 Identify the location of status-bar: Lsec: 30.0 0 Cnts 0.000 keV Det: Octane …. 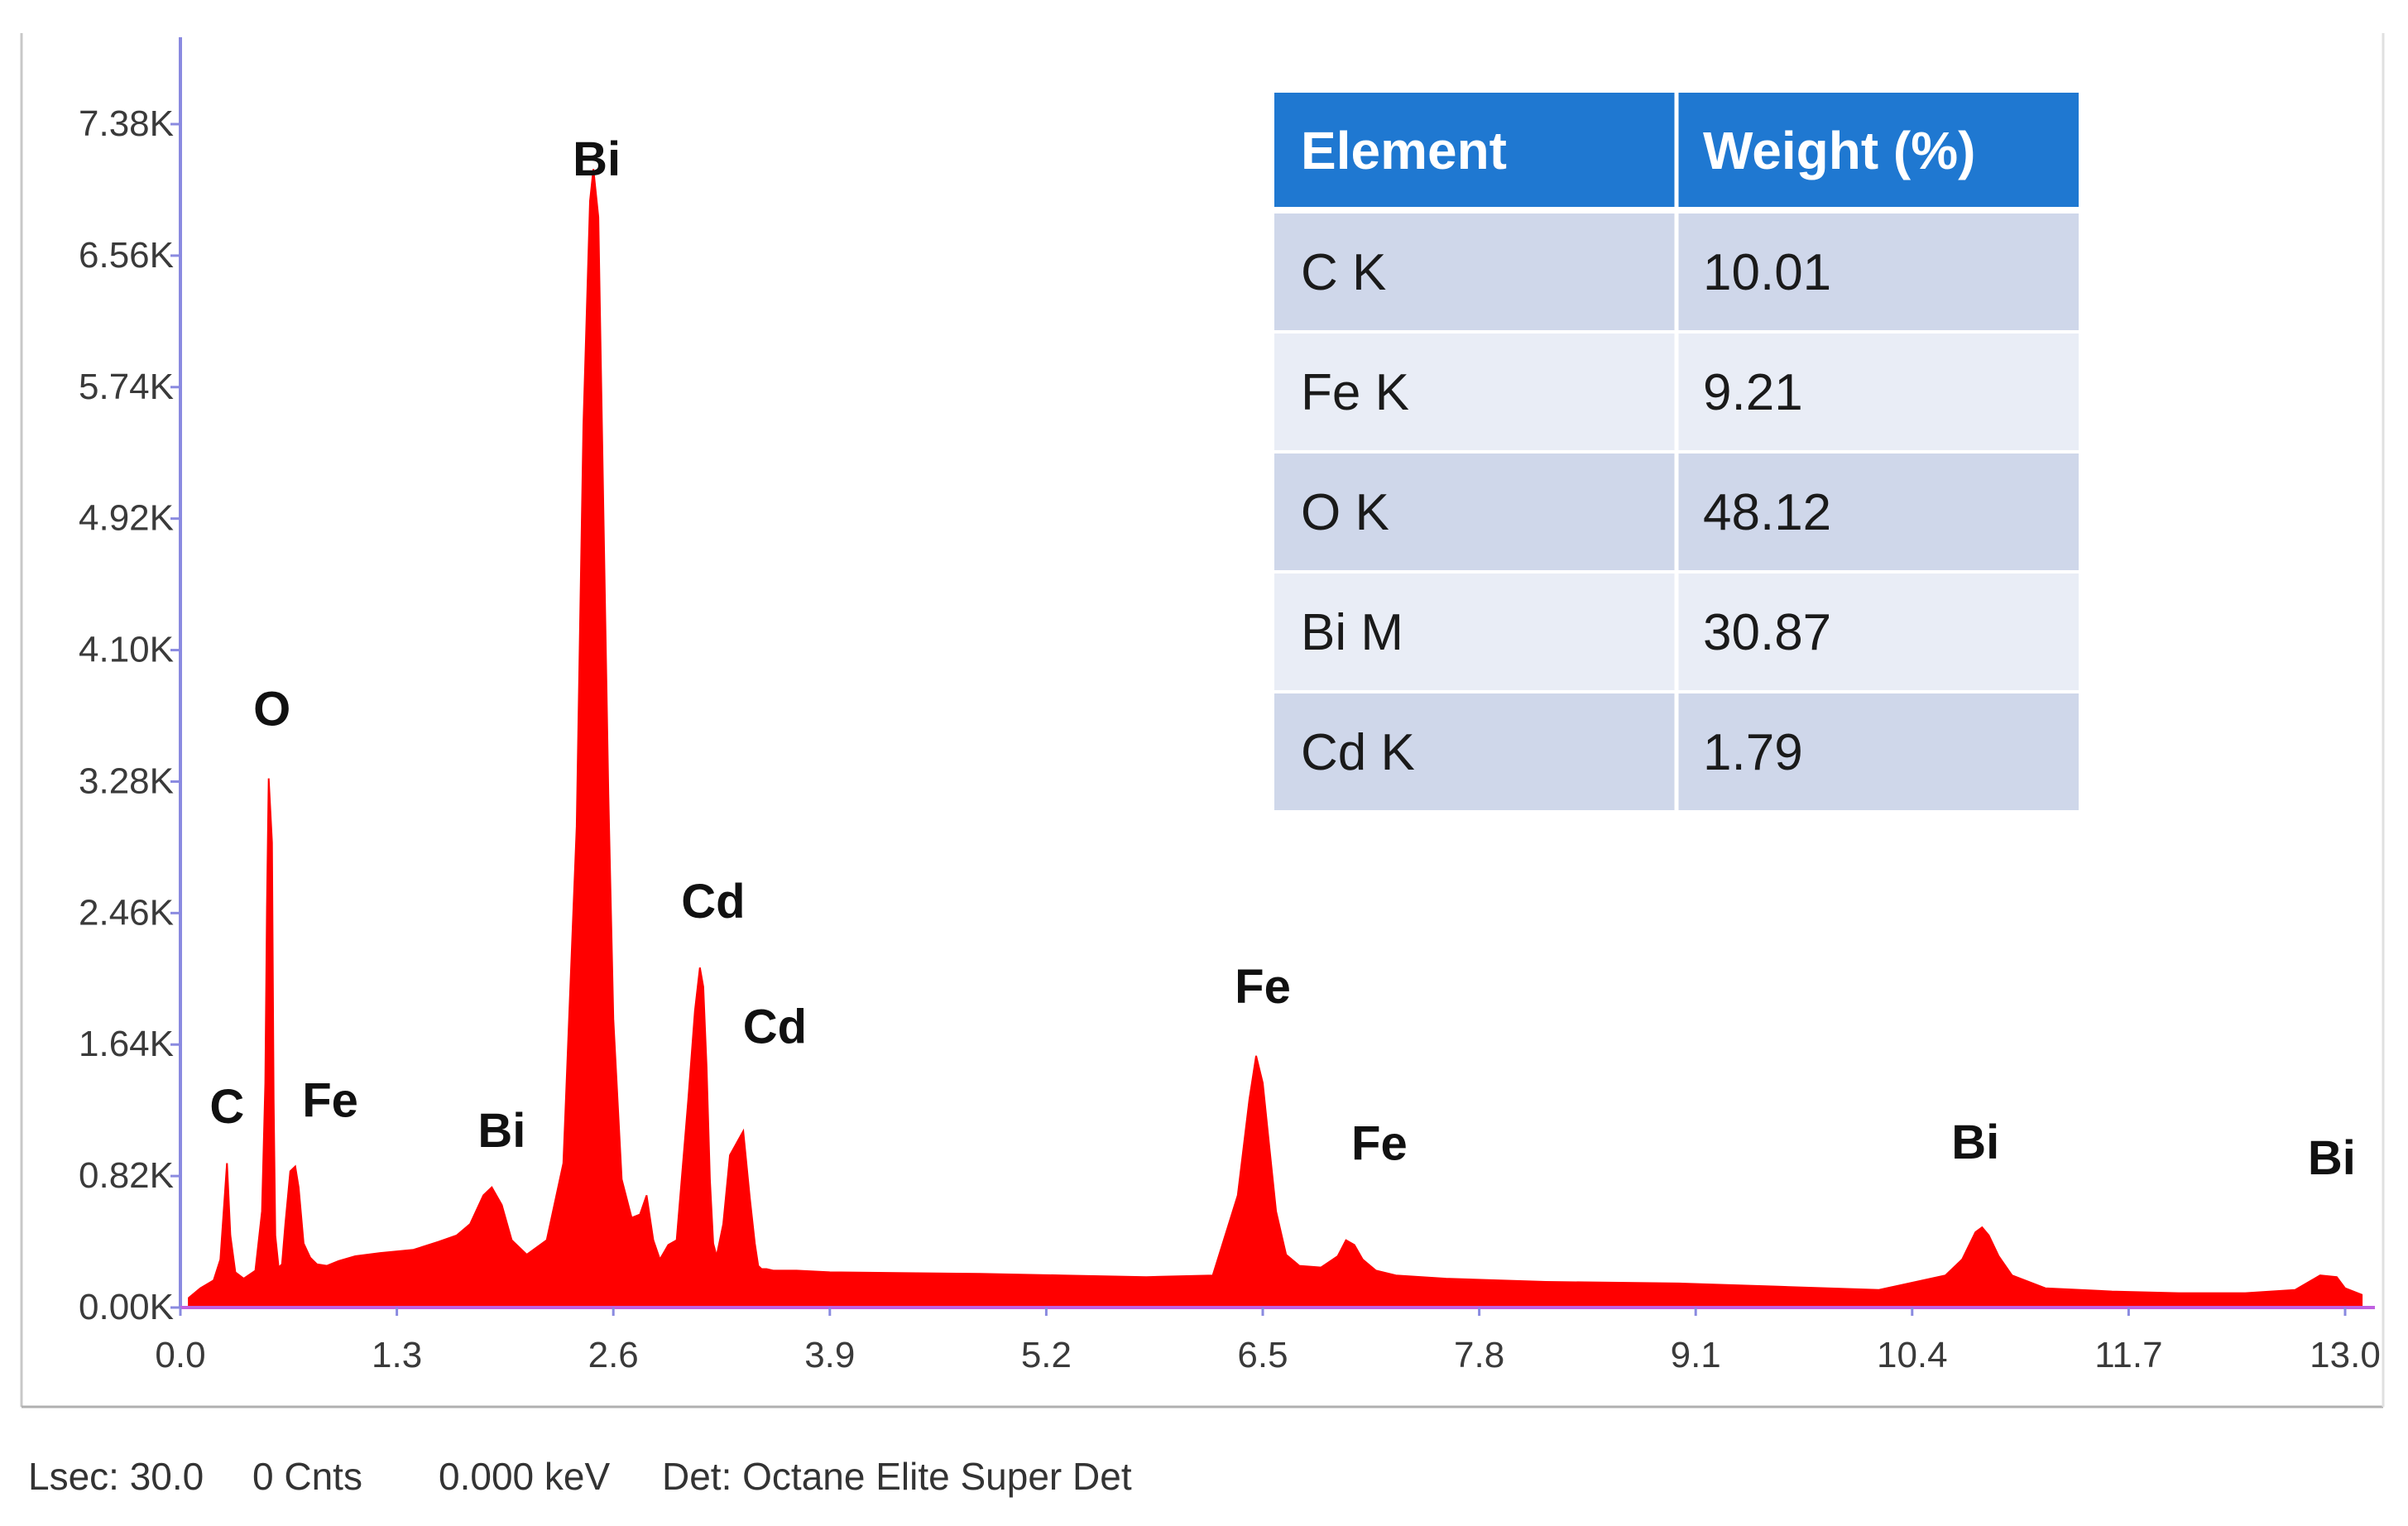
(580, 1476).